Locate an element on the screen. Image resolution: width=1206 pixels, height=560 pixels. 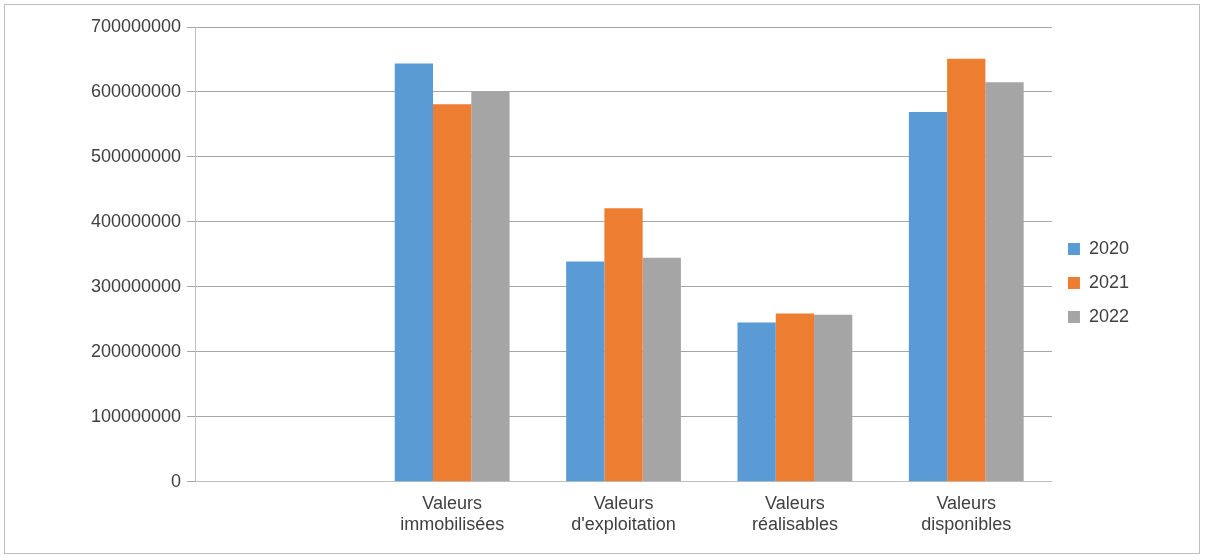
y-tick-label: 400000000 is located at coordinates (136, 220).